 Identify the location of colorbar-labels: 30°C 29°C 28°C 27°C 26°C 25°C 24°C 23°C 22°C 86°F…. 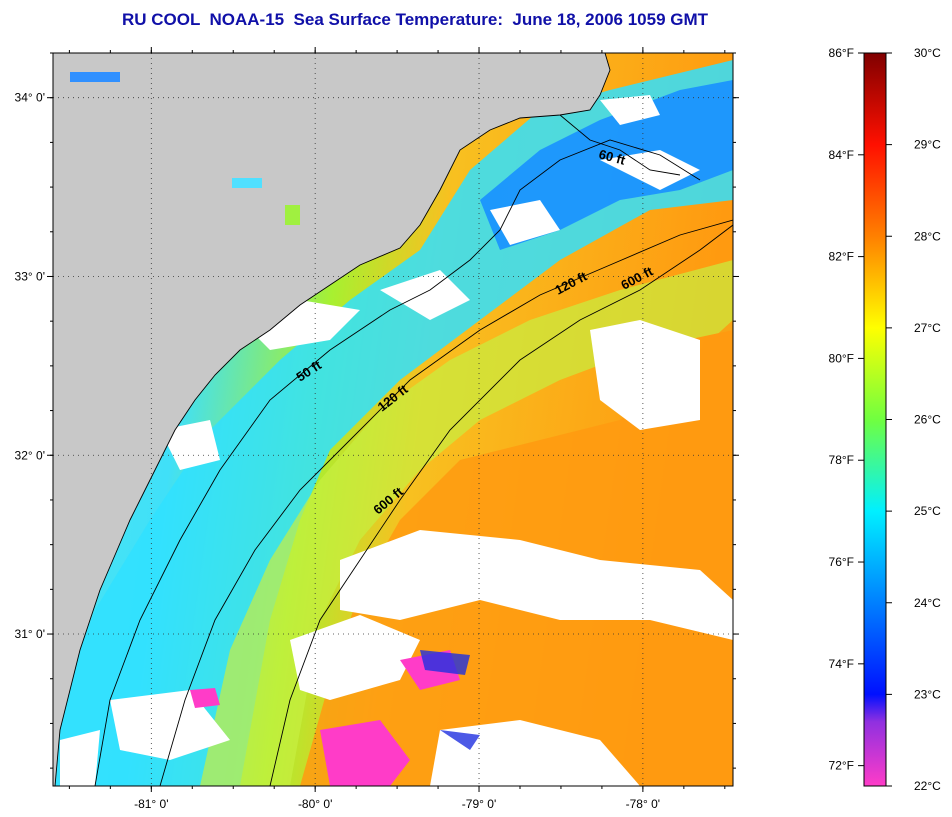
(885, 419).